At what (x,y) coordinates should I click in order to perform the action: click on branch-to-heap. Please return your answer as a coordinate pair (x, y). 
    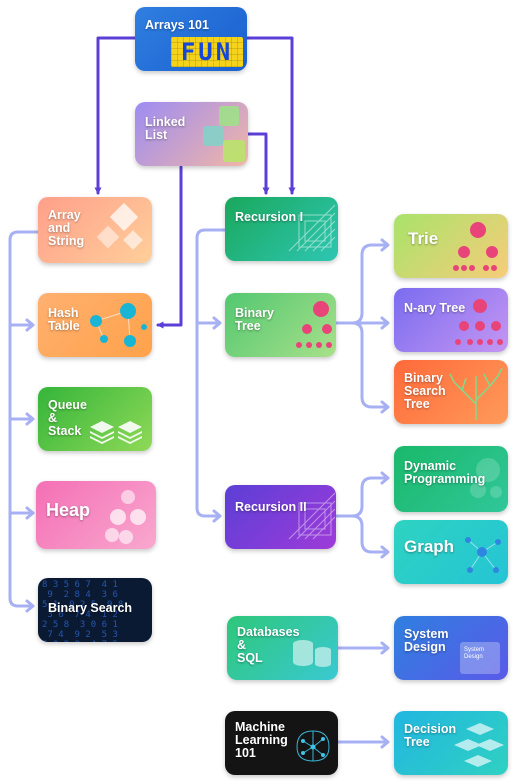
    Looking at the image, I should click on (21, 513).